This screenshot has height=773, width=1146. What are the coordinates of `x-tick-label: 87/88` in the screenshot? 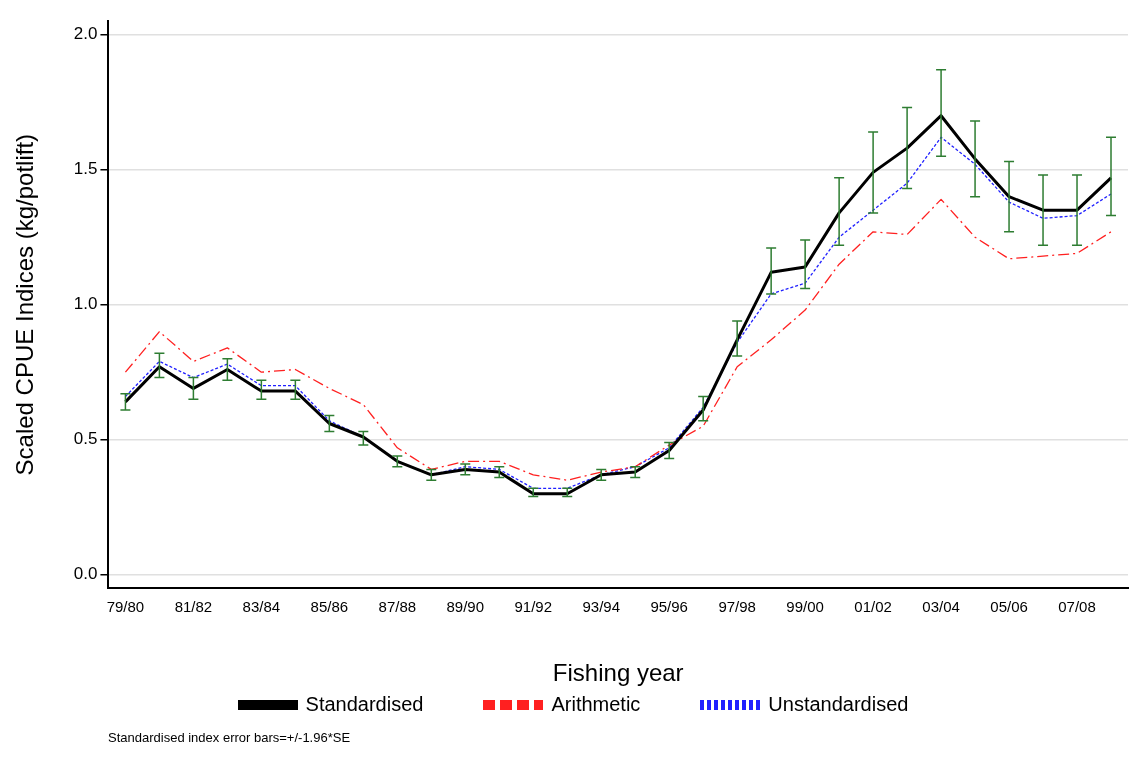 It's located at (397, 607).